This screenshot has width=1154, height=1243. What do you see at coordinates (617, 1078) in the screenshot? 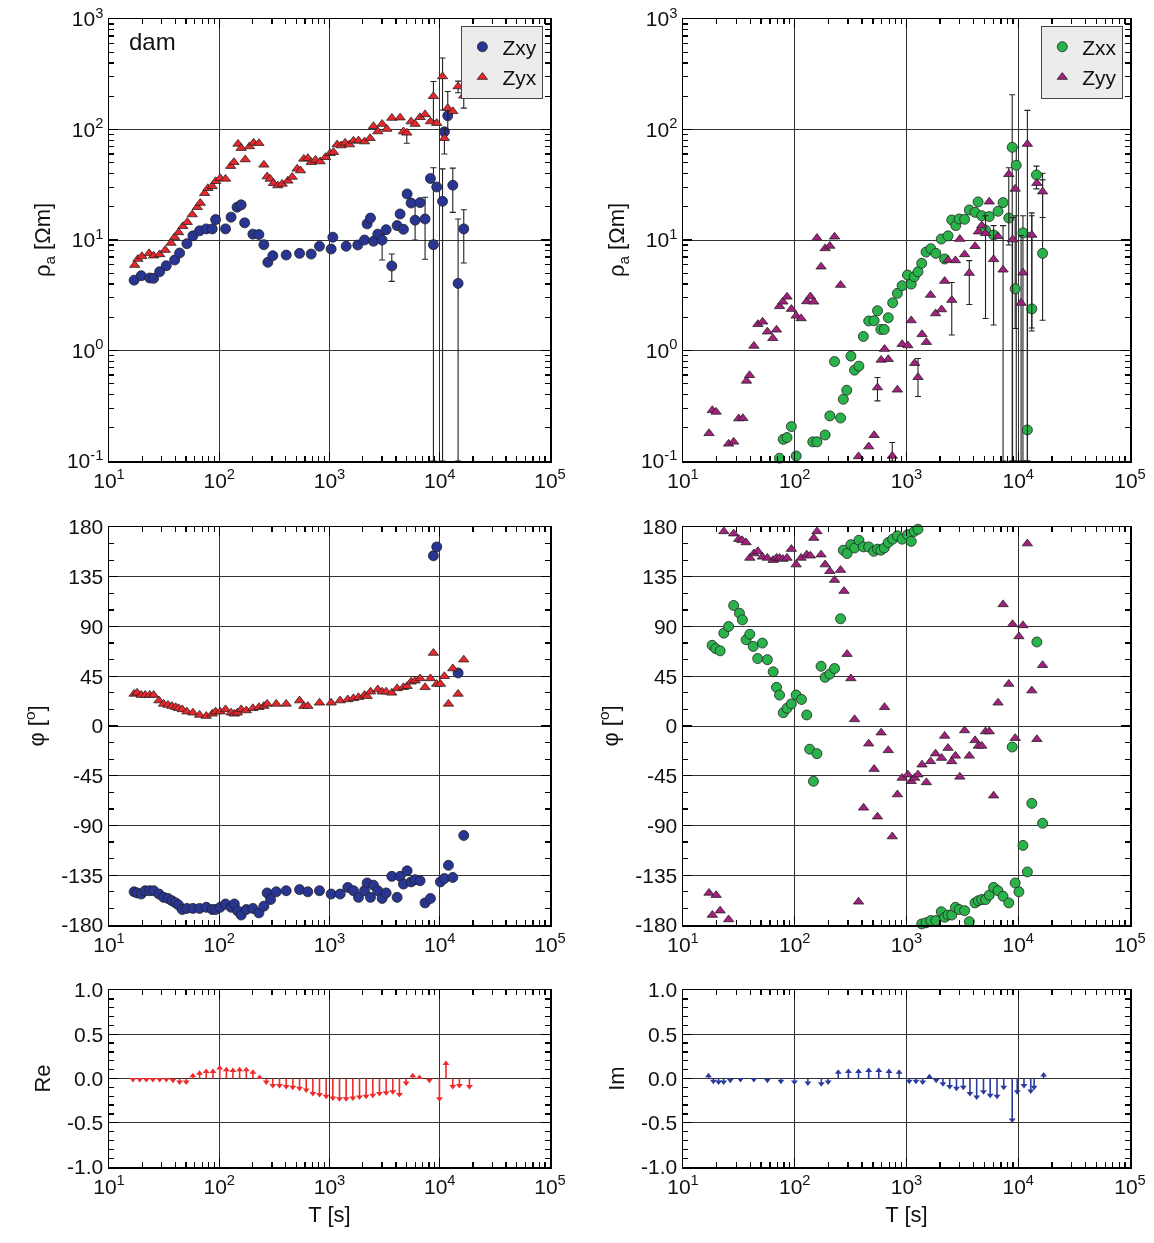
I see `y-axis-title: Im` at bounding box center [617, 1078].